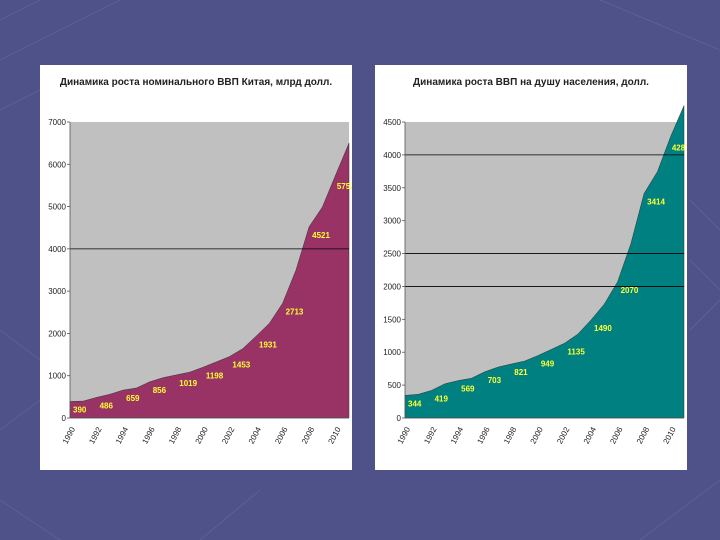 The width and height of the screenshot is (720, 540). What do you see at coordinates (80, 410) in the screenshot?
I see `data-label: 390` at bounding box center [80, 410].